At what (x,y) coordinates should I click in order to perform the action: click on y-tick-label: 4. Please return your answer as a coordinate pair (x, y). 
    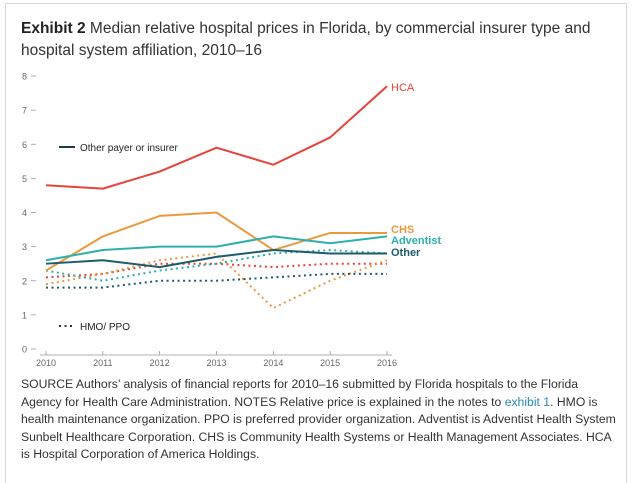
    Looking at the image, I should click on (24, 213).